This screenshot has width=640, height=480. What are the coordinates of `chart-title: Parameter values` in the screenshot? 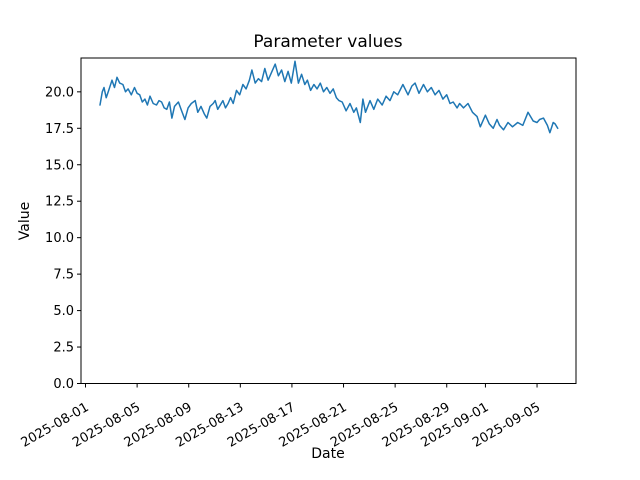 It's located at (327, 42).